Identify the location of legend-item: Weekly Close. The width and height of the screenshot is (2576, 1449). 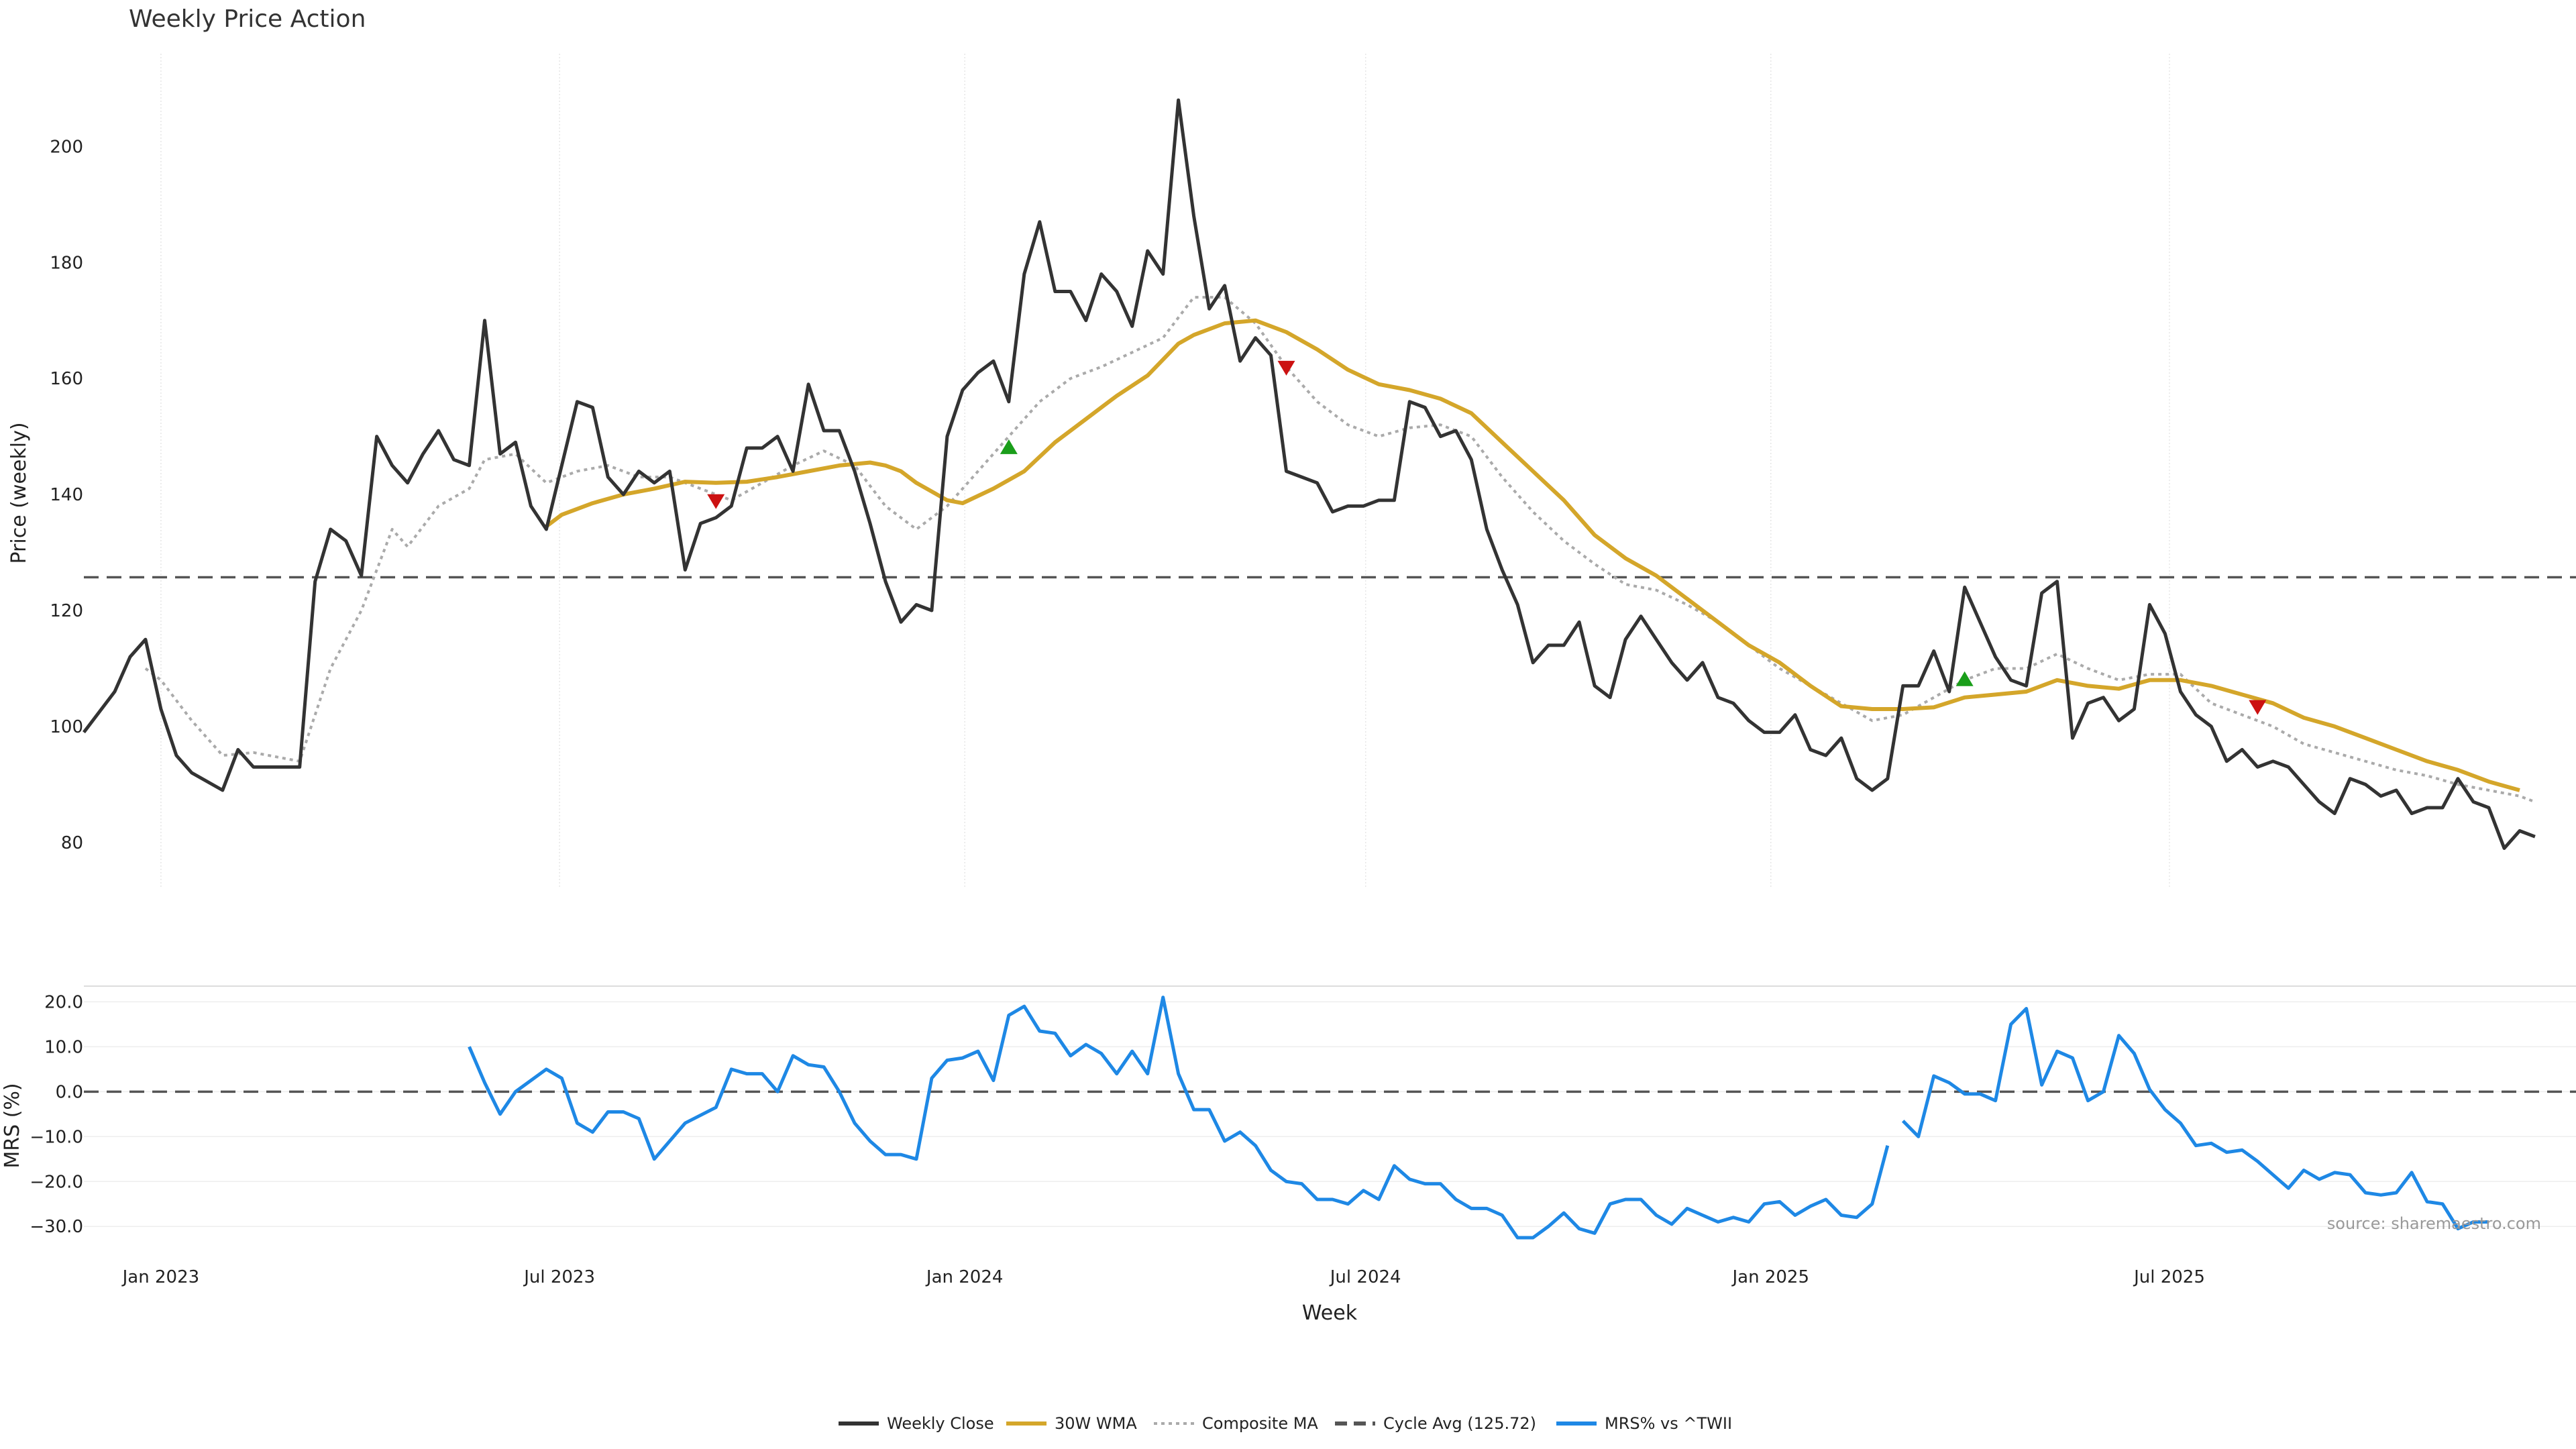
(916, 1423).